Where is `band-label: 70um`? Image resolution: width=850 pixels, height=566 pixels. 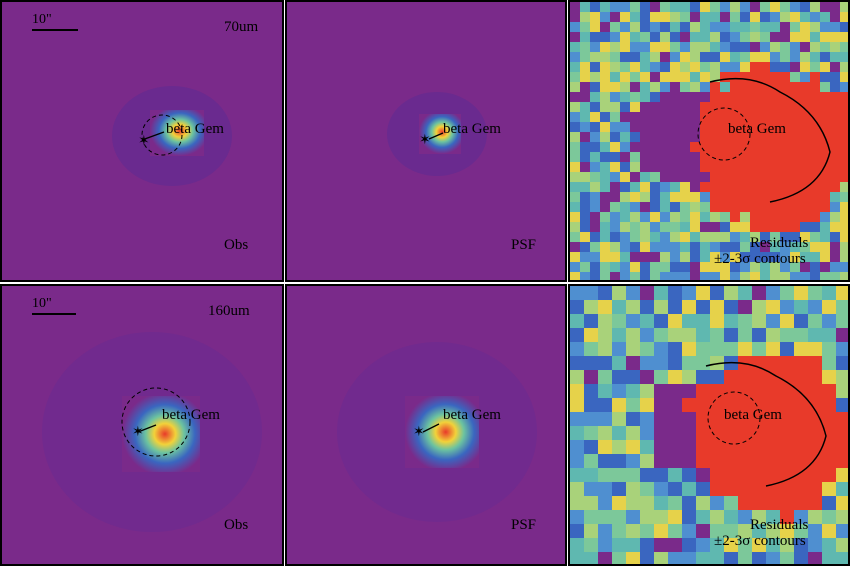 band-label: 70um is located at coordinates (241, 27).